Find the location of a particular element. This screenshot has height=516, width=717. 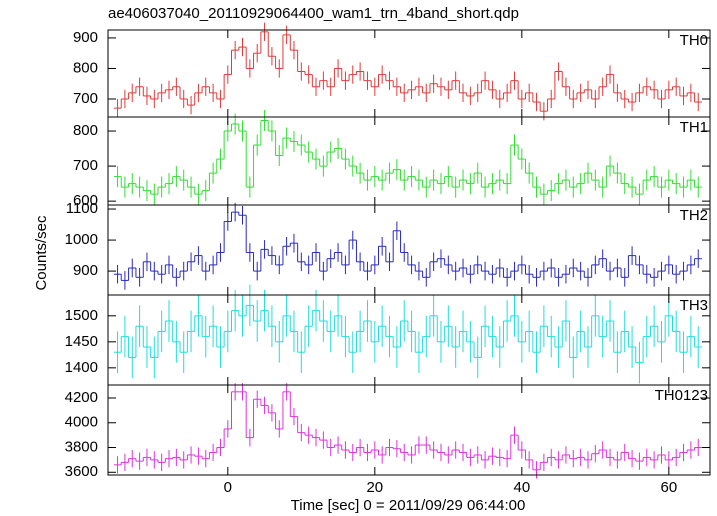

y-tick-label: 3800 is located at coordinates (81, 446).